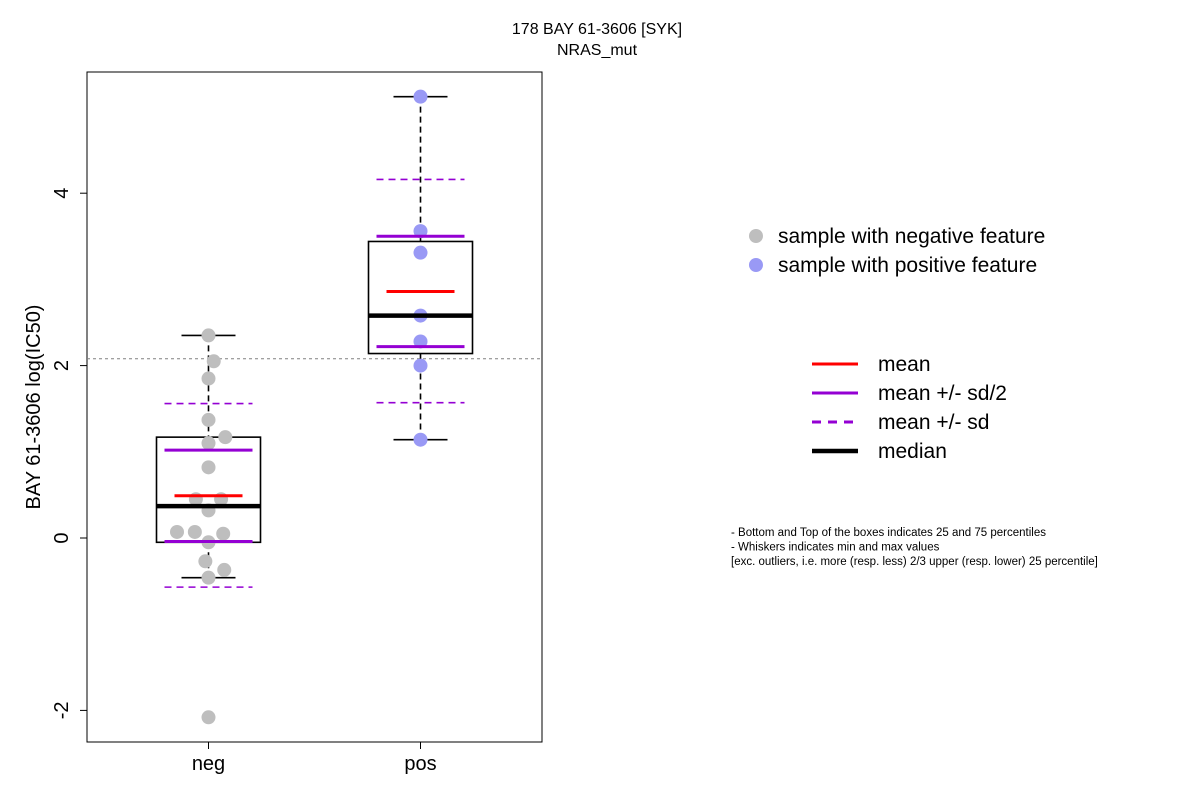 The image size is (1200, 800). I want to click on legend-line-label: mean +/- sd, so click(933, 422).